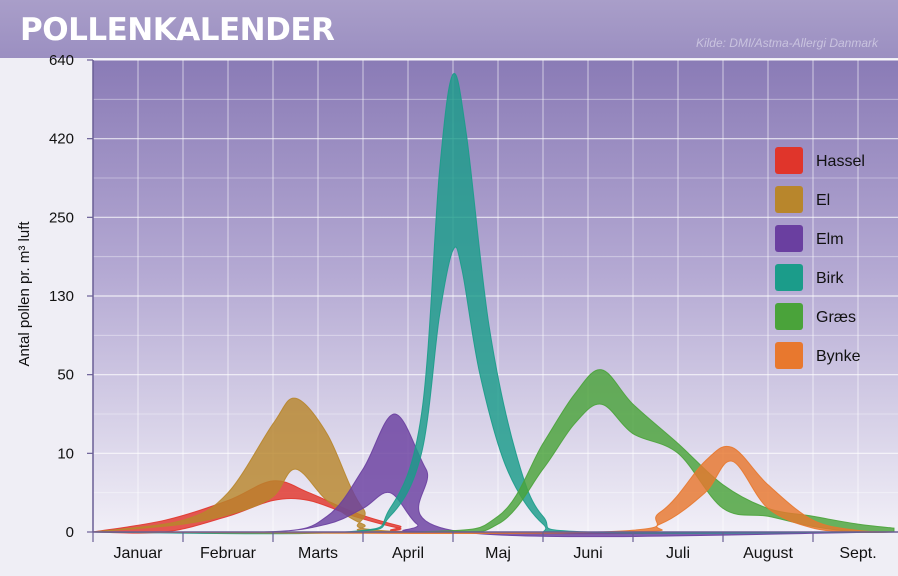  Describe the element at coordinates (61, 296) in the screenshot. I see `y-tick-label: 130` at that location.